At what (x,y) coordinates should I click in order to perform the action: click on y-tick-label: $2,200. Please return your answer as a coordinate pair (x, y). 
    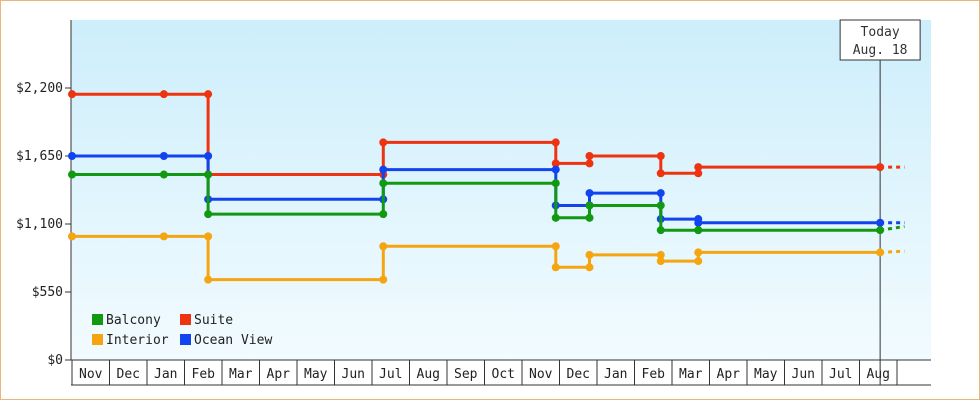
    Looking at the image, I should click on (39, 88).